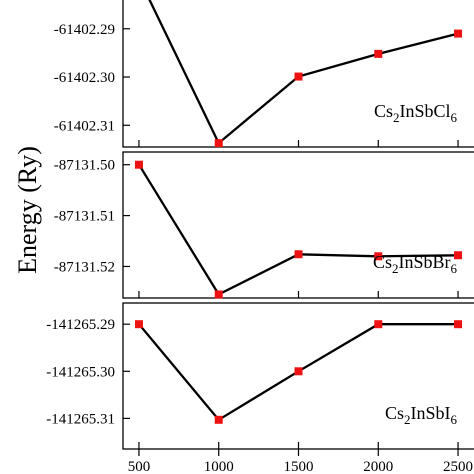 Image resolution: width=474 pixels, height=474 pixels. Describe the element at coordinates (84, 78) in the screenshot. I see `y-tick-label: -61402.30` at that location.